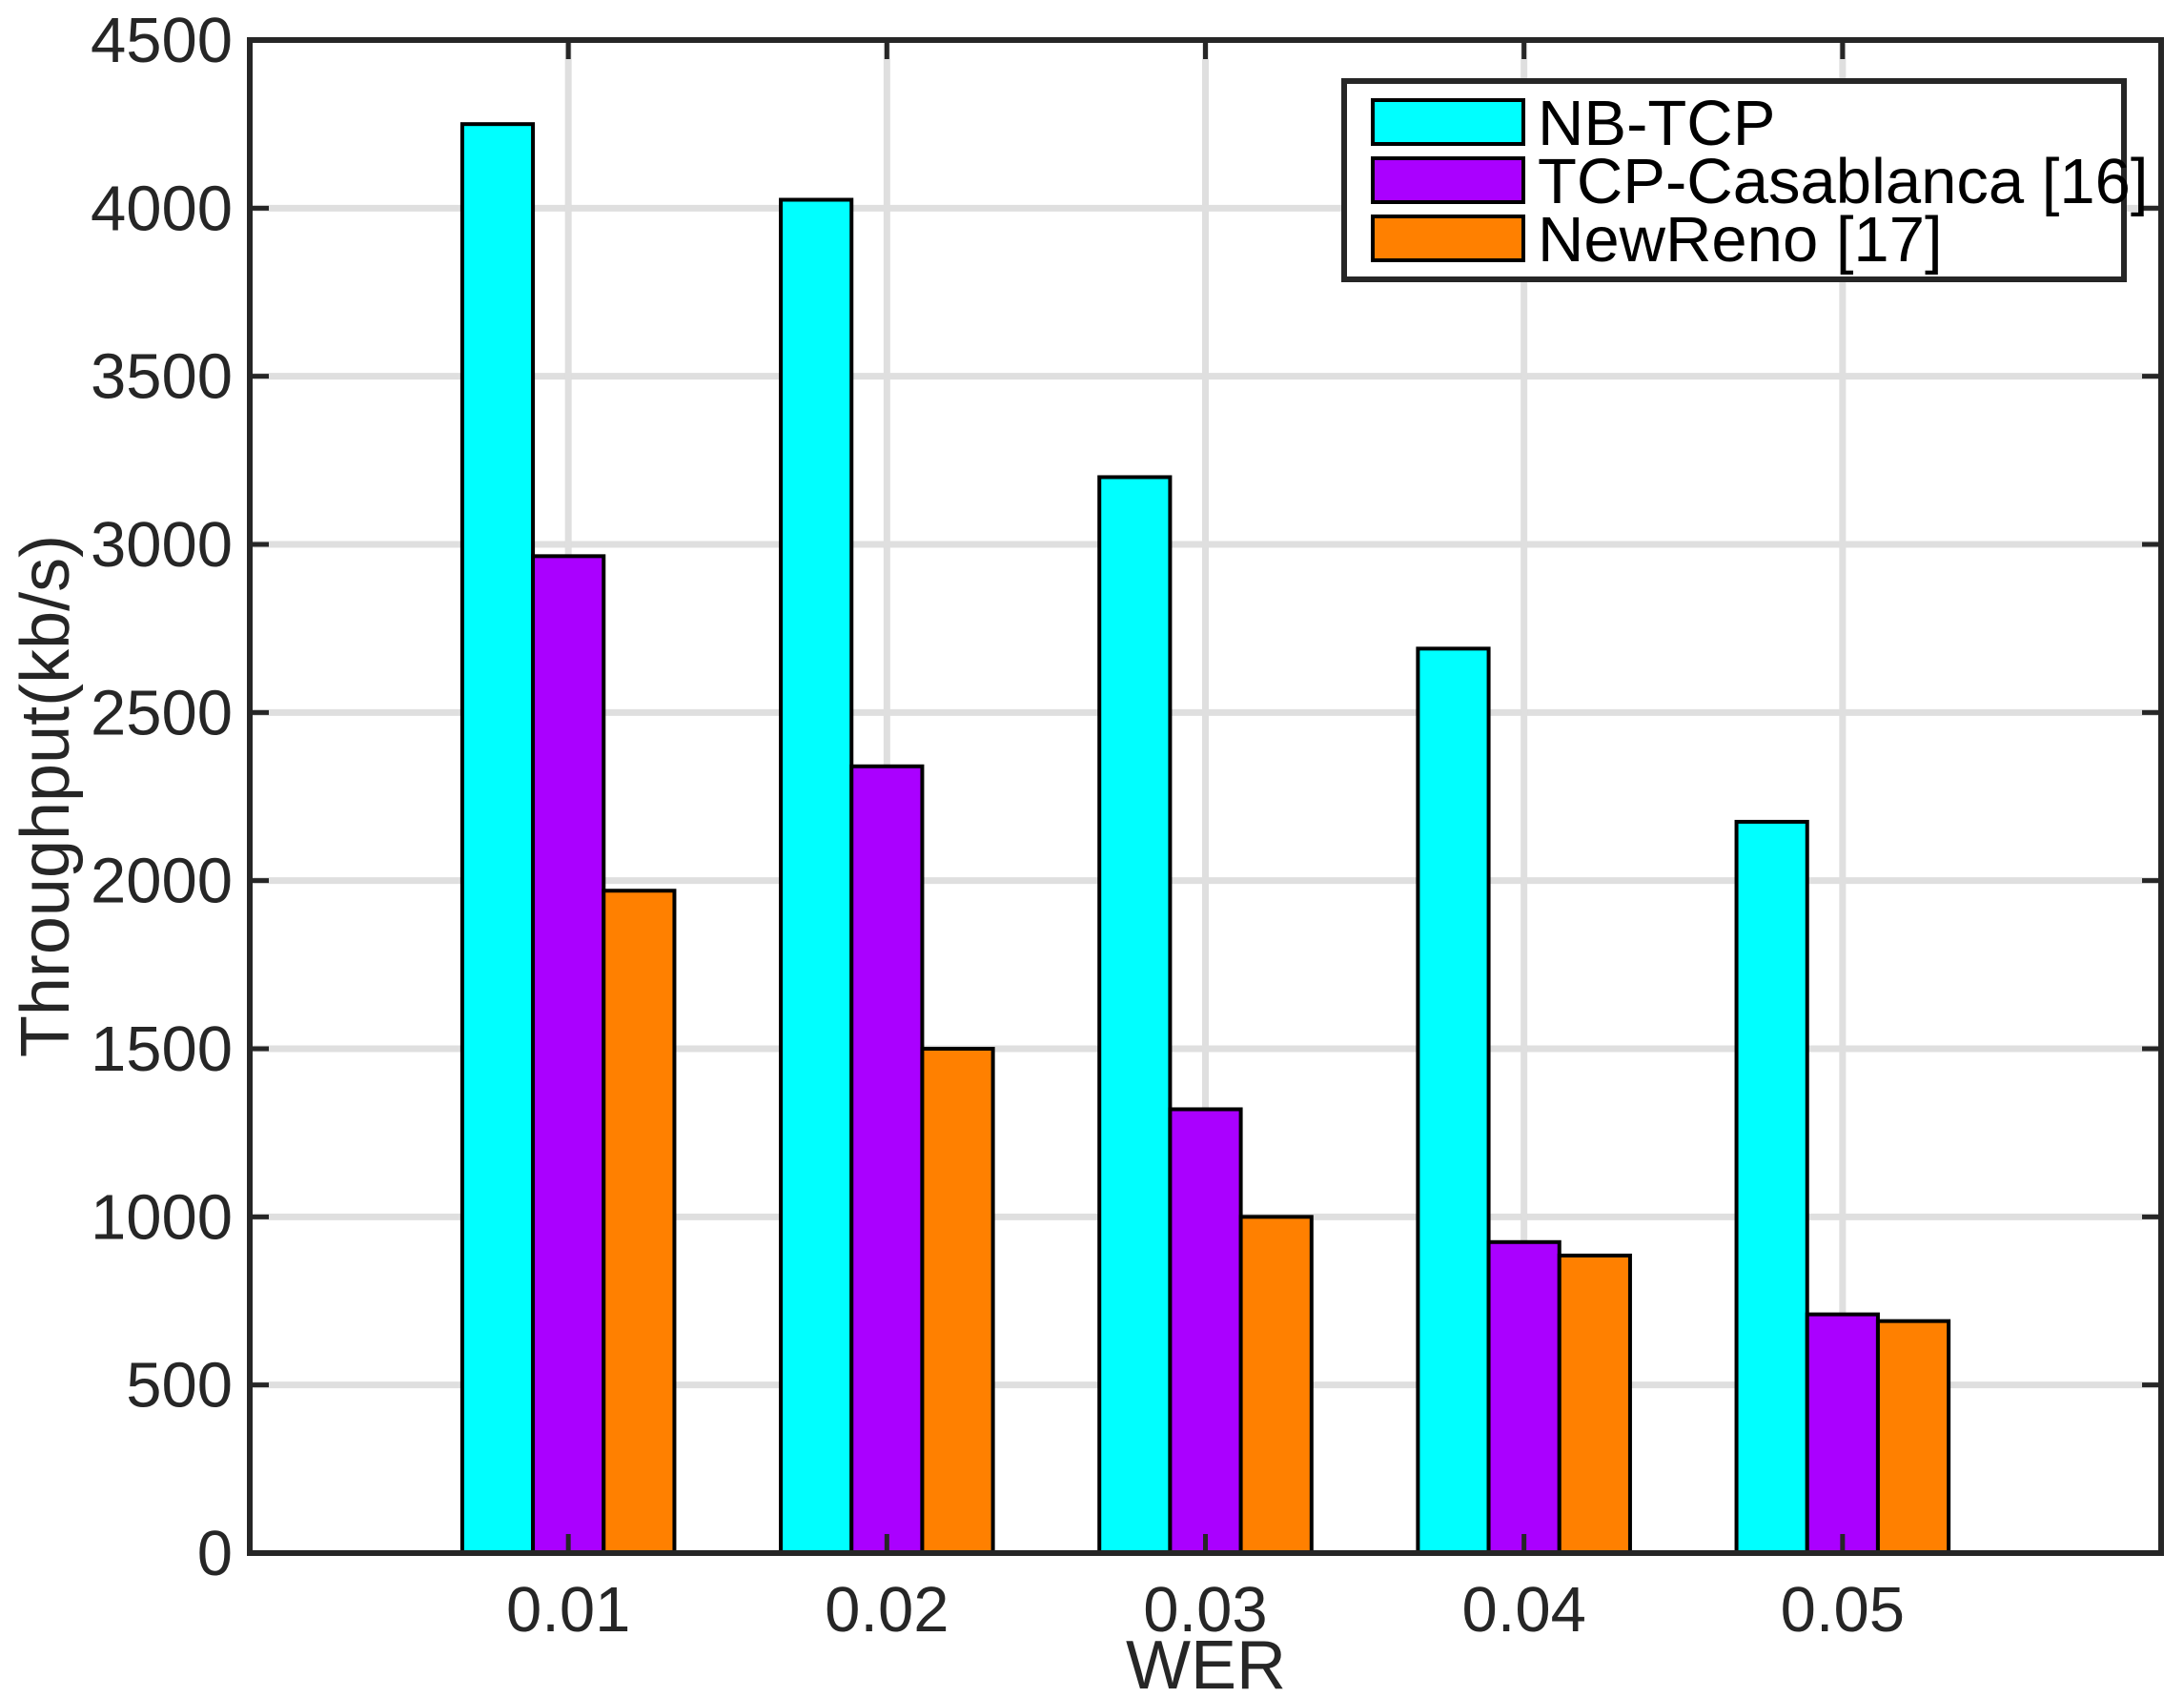 The width and height of the screenshot is (2184, 1698). I want to click on x-tick-label: 0.05, so click(1843, 1610).